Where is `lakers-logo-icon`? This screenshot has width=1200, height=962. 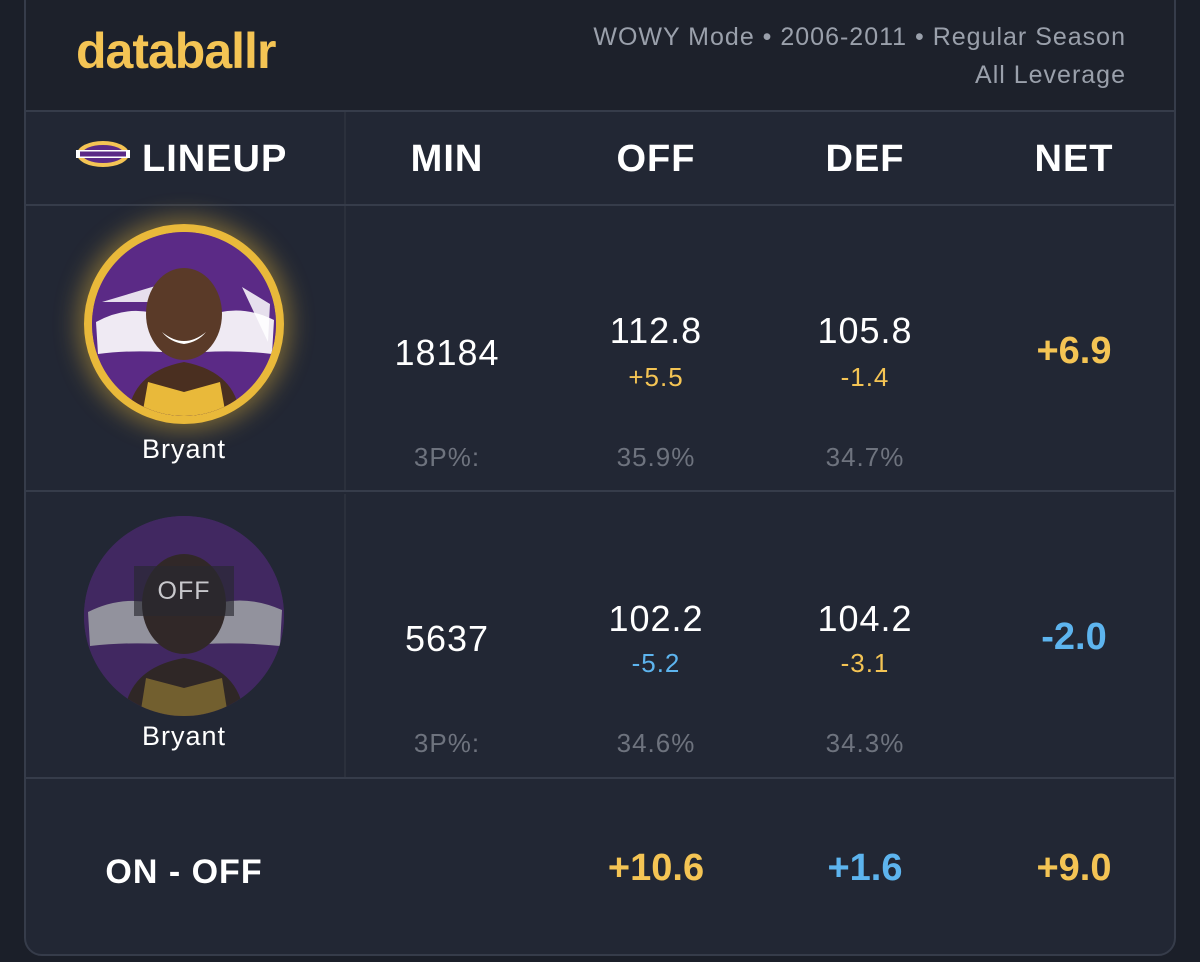 lakers-logo-icon is located at coordinates (103, 154).